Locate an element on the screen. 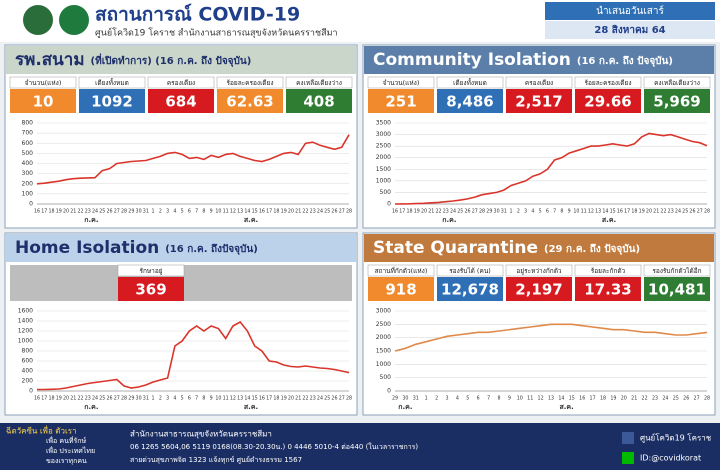 The image size is (720, 470). footer-office: สำนักงานสาธารณสุขจังหวัดนครราชสีมา is located at coordinates (201, 434).